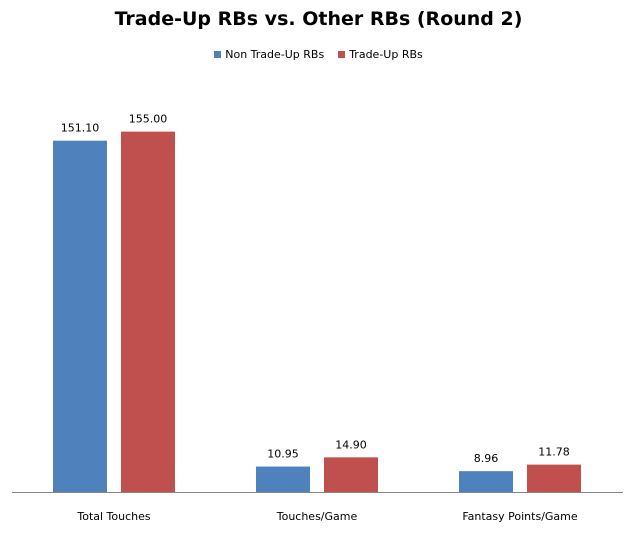 The image size is (637, 536). What do you see at coordinates (342, 54) in the screenshot?
I see `legend-swatch-trade-up` at bounding box center [342, 54].